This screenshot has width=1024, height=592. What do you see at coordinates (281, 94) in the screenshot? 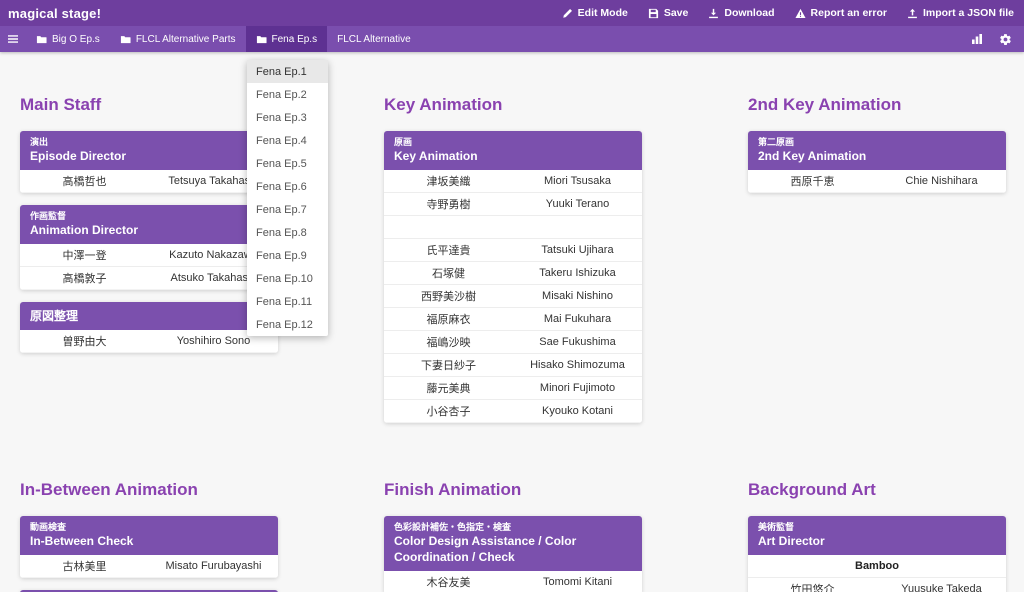
I see `dropdown-item: Fena Ep.2` at bounding box center [281, 94].